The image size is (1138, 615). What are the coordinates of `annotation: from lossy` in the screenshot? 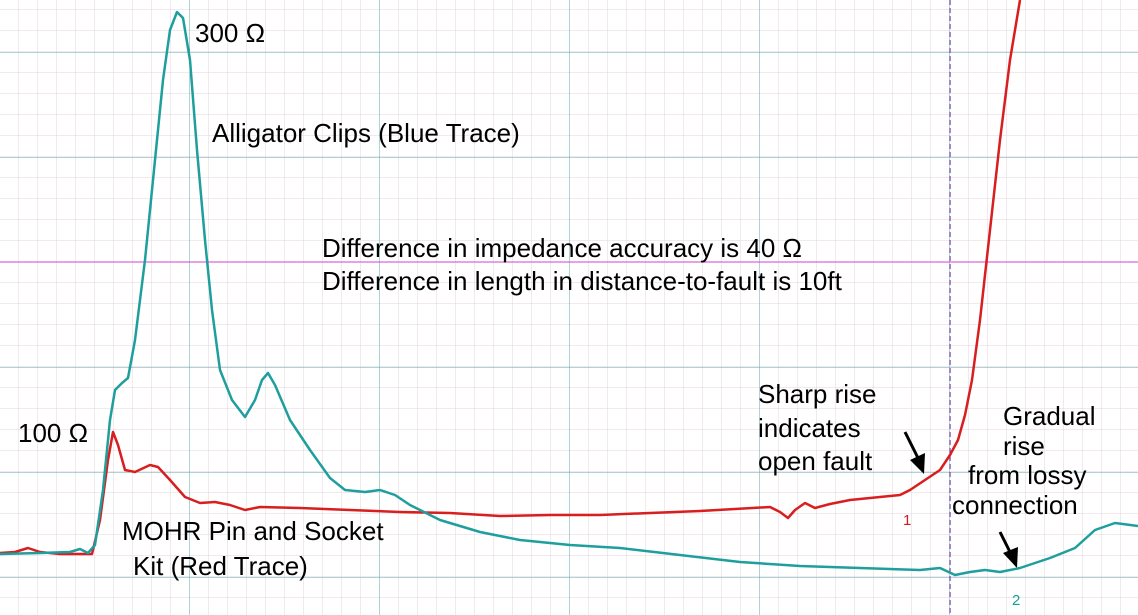 It's located at (1027, 475).